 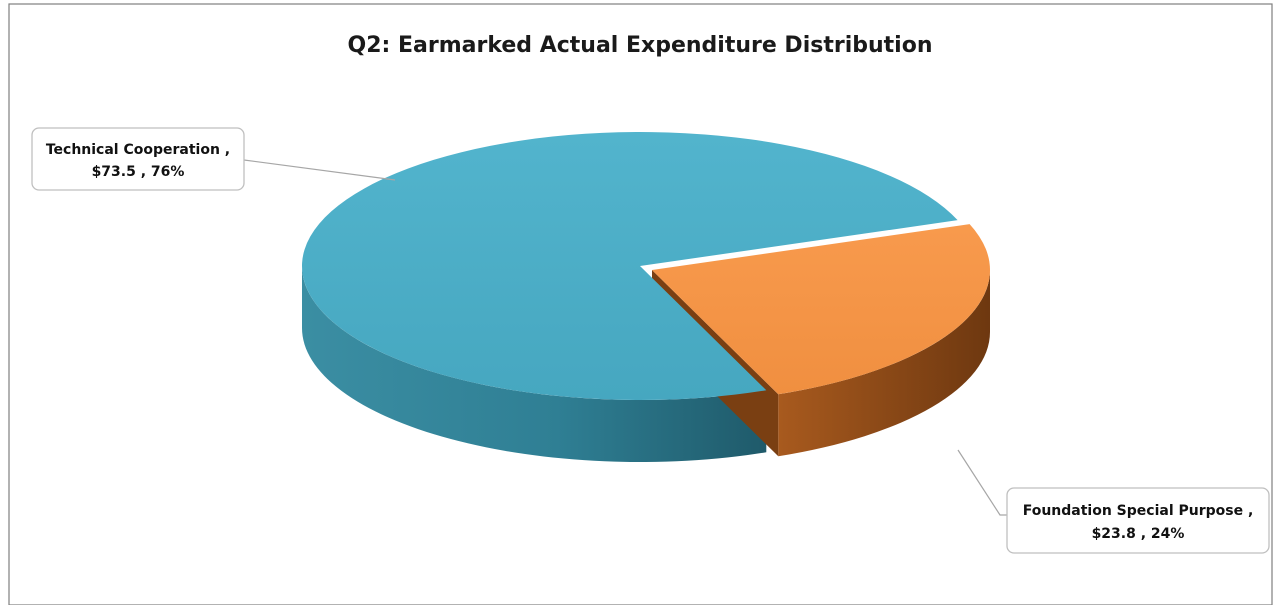 What do you see at coordinates (319, 170) in the screenshot?
I see `leader-line-technical-cooperation` at bounding box center [319, 170].